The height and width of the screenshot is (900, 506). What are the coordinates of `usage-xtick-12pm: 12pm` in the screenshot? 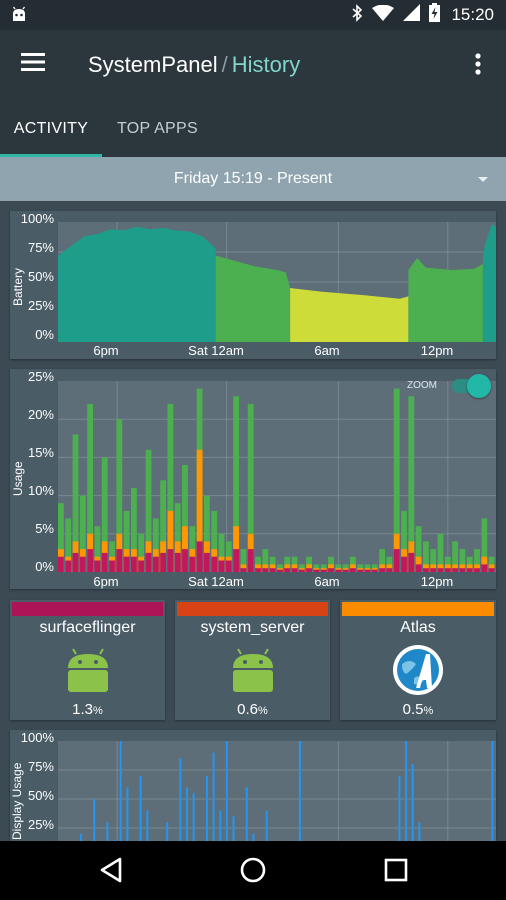 It's located at (437, 581).